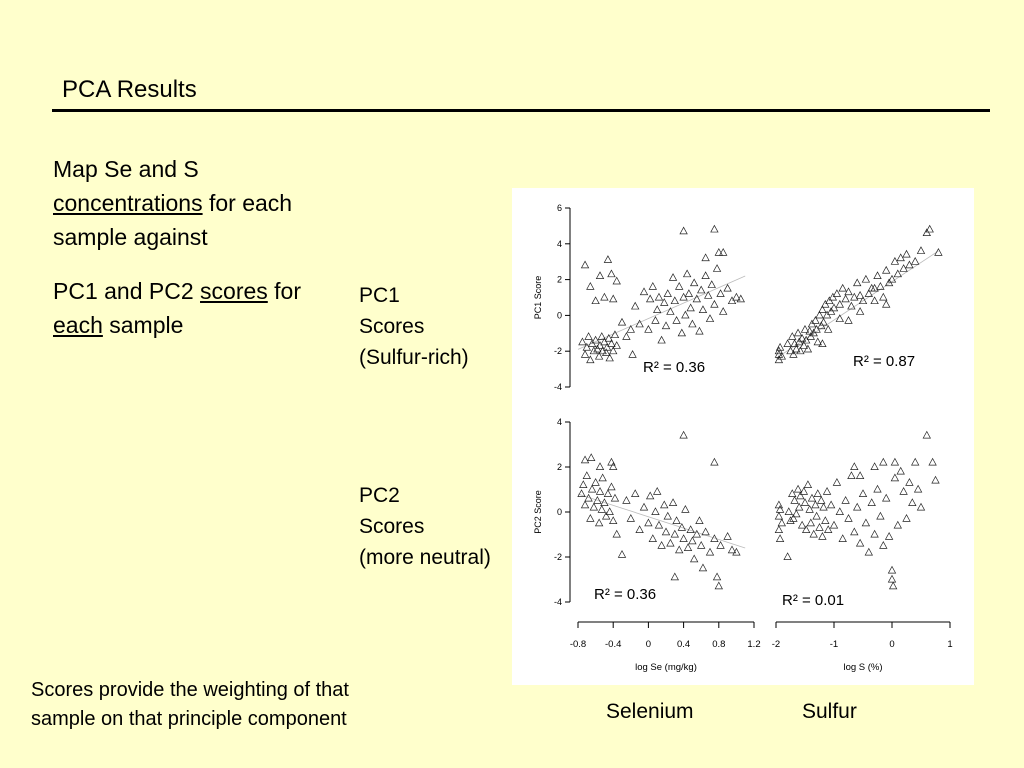  Describe the element at coordinates (127, 291) in the screenshot. I see `bullet-2-pre: PC1 and PC2` at that location.